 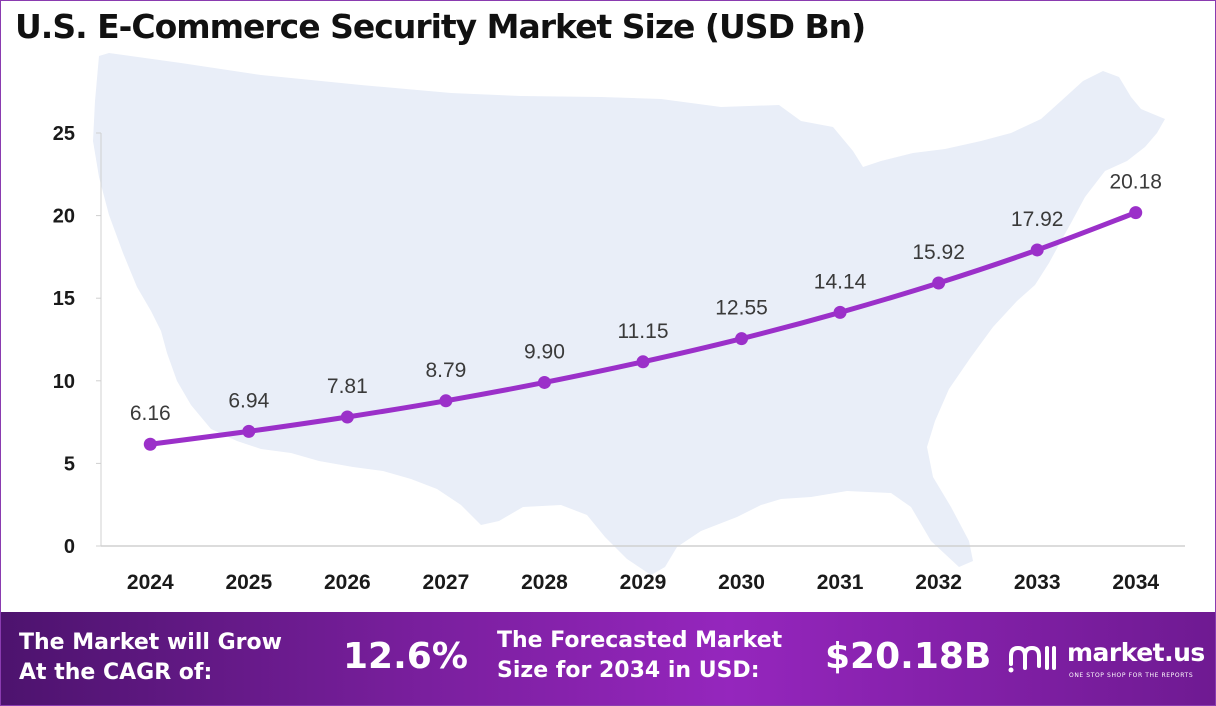 What do you see at coordinates (69, 464) in the screenshot?
I see `y-tick-label: 5` at bounding box center [69, 464].